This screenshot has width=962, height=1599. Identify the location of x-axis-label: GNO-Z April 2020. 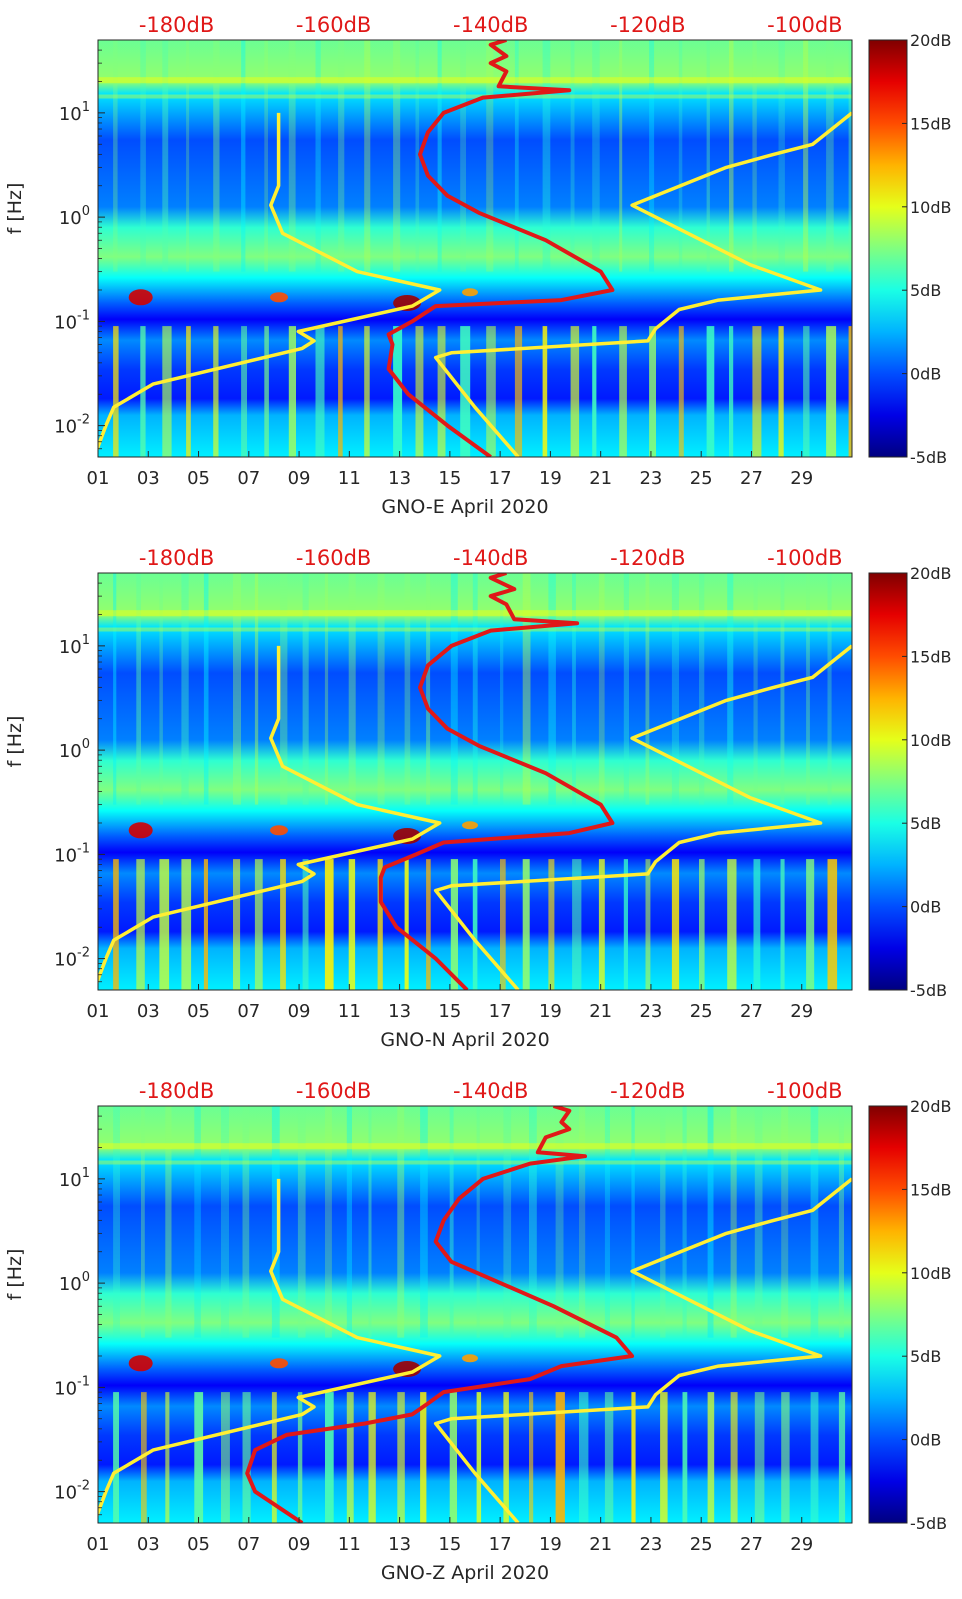
(465, 1573).